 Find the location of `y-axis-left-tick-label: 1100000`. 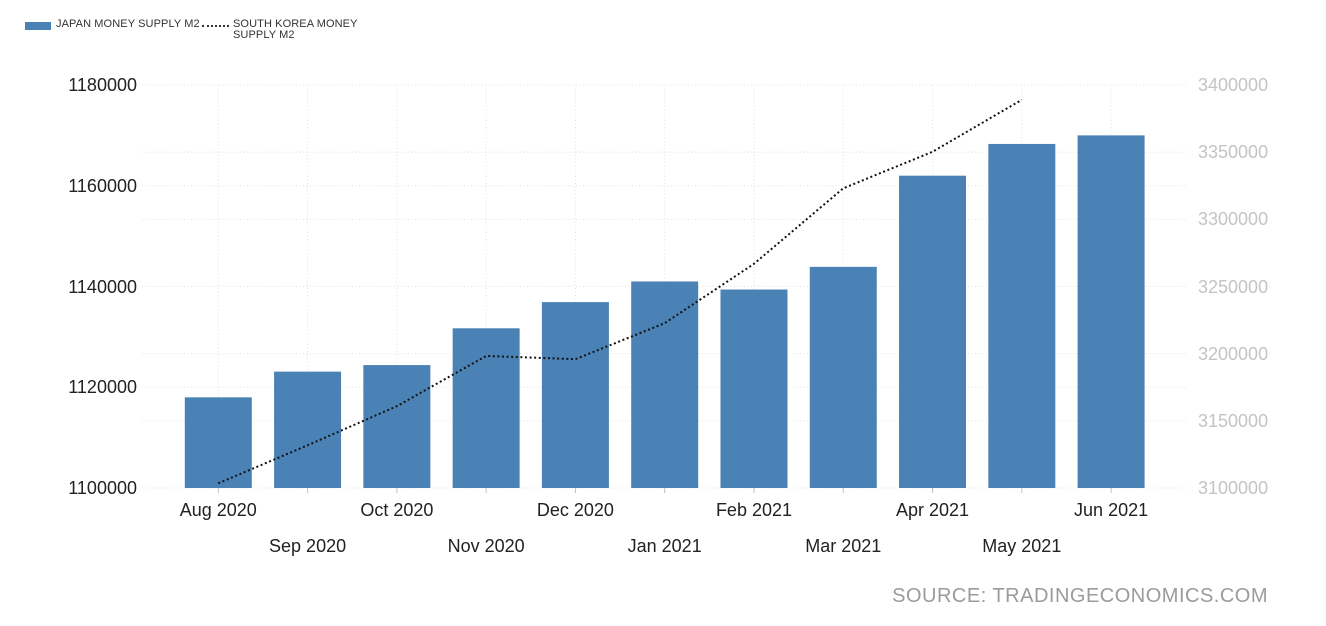

y-axis-left-tick-label: 1100000 is located at coordinates (102, 488).